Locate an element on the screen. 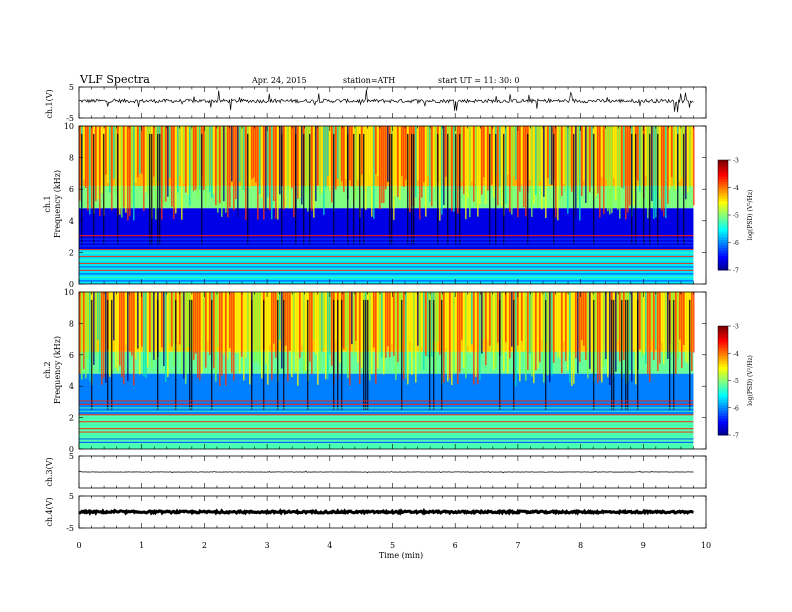  ch1-spectrogram-ylabel: ch.1 is located at coordinates (47, 203).